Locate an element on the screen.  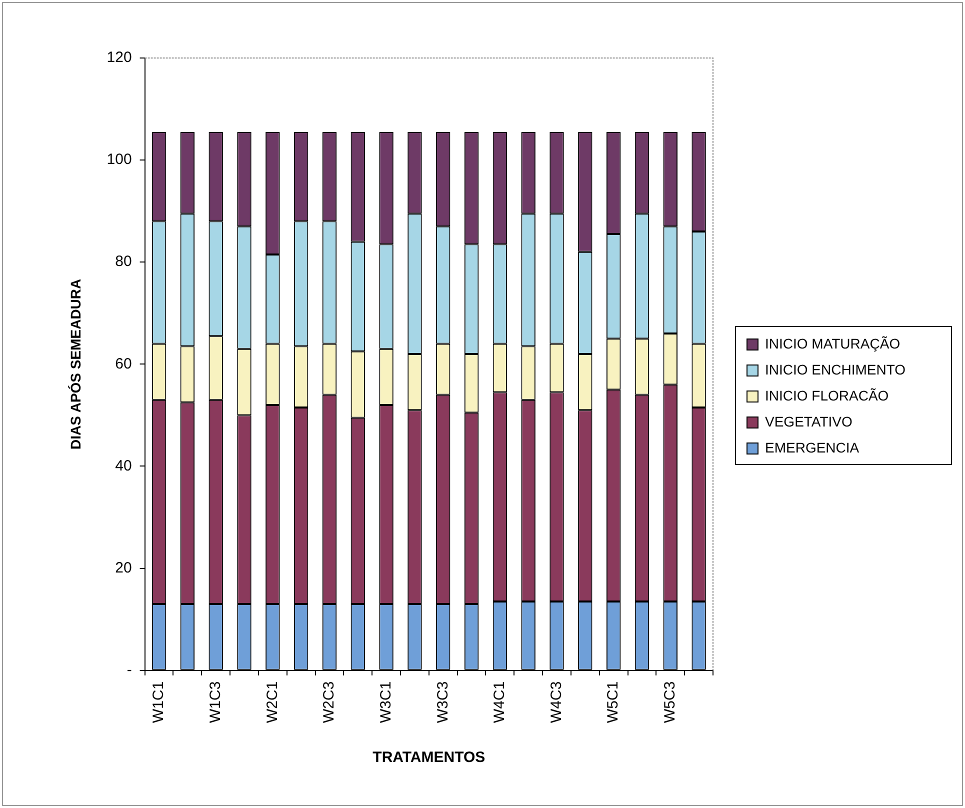
legend-label: INICIO ENCHIMENTO is located at coordinates (835, 369).